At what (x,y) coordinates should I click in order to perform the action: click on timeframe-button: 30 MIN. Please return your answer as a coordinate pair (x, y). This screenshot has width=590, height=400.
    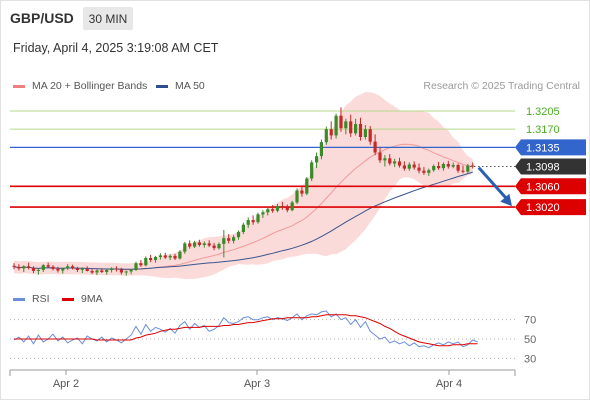
    Looking at the image, I should click on (108, 18).